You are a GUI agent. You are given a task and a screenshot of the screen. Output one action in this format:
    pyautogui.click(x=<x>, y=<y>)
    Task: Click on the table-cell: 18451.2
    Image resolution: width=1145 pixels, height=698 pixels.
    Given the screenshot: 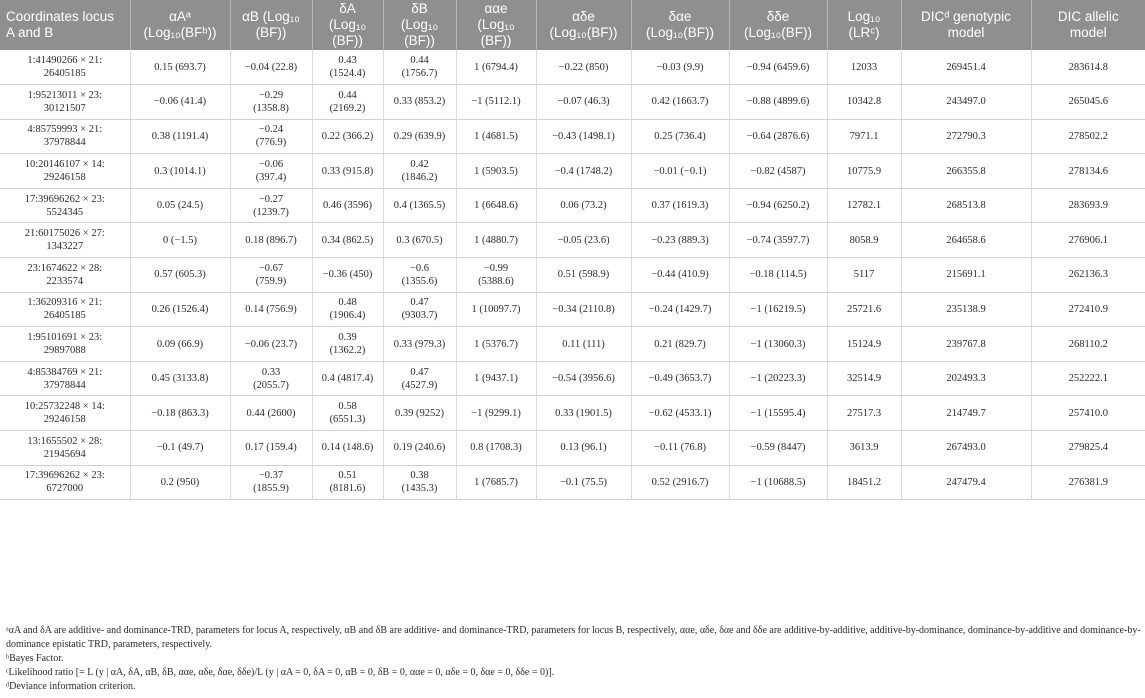 What is the action you would take?
    pyautogui.click(x=864, y=483)
    